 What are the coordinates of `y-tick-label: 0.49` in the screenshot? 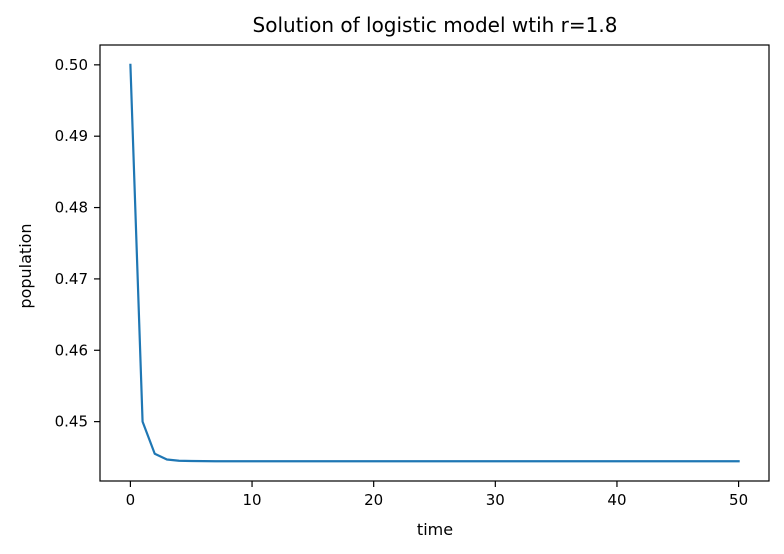 It's located at (71, 136).